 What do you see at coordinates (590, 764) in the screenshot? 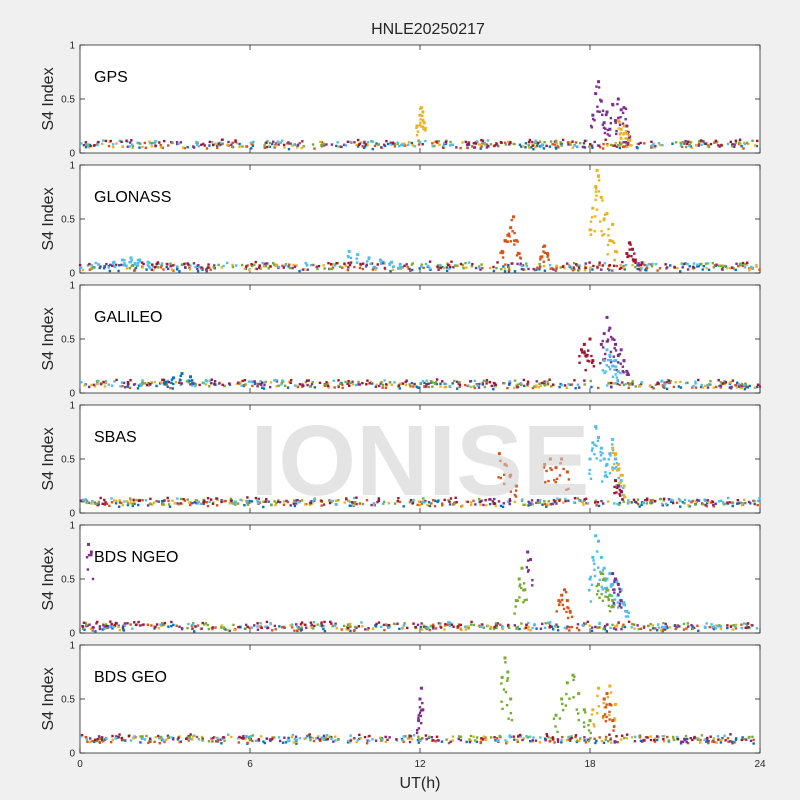
I see `x-tick-label: 18` at bounding box center [590, 764].